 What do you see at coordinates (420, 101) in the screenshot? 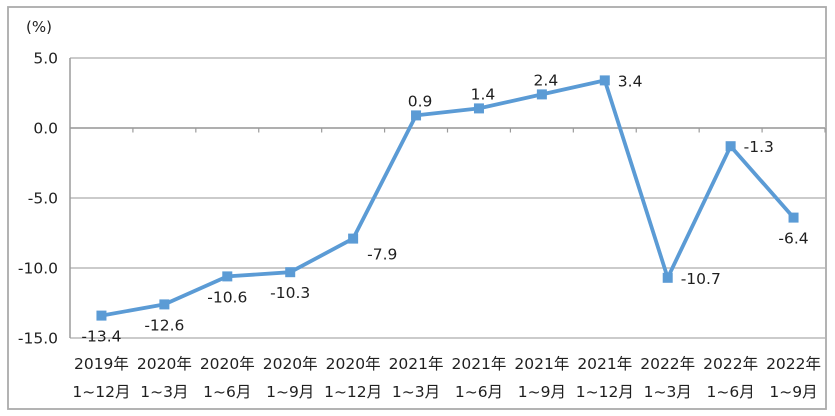
I see `data-label: 0.9` at bounding box center [420, 101].